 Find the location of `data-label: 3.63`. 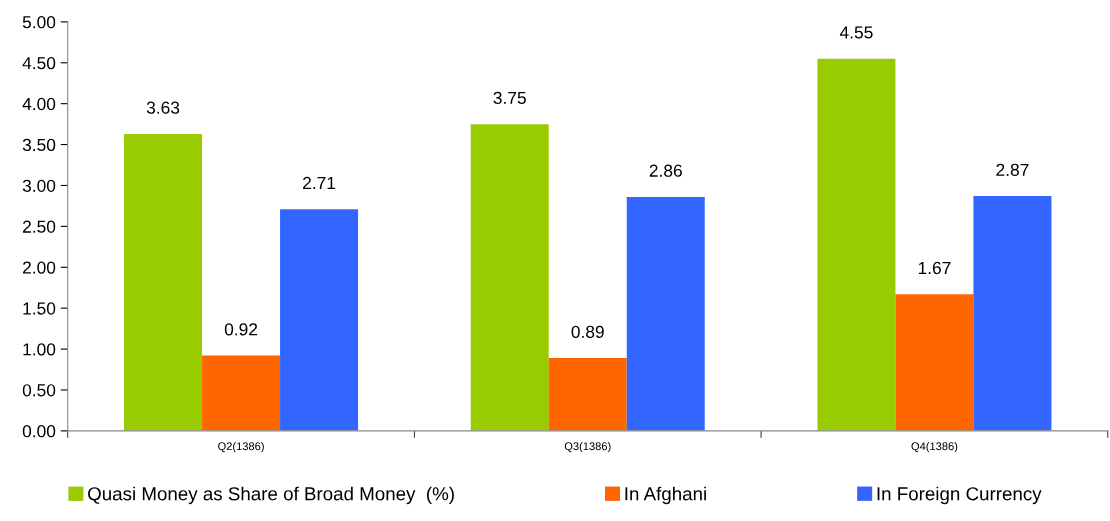

data-label: 3.63 is located at coordinates (163, 107).